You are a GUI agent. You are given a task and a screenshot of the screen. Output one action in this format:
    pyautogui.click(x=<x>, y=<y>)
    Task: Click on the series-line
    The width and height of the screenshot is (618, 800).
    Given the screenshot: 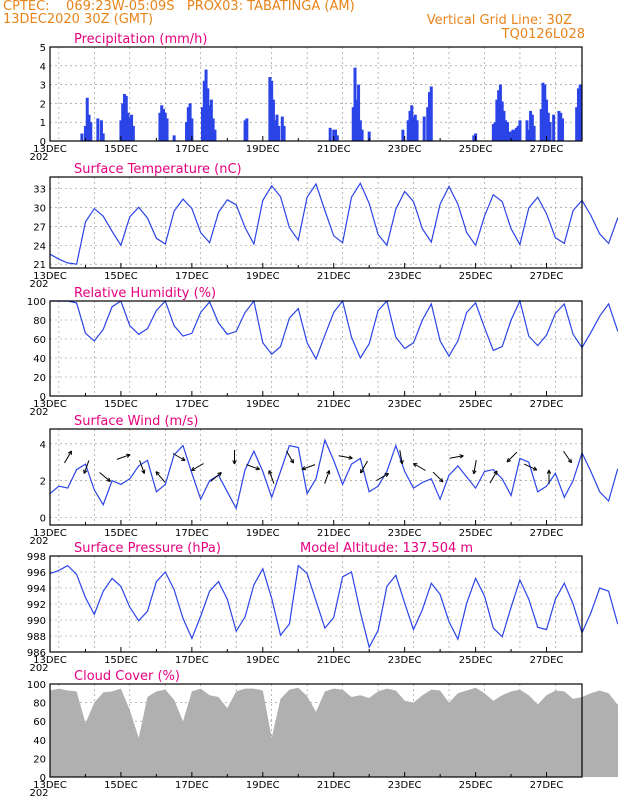 What is the action you would take?
    pyautogui.click(x=333, y=223)
    